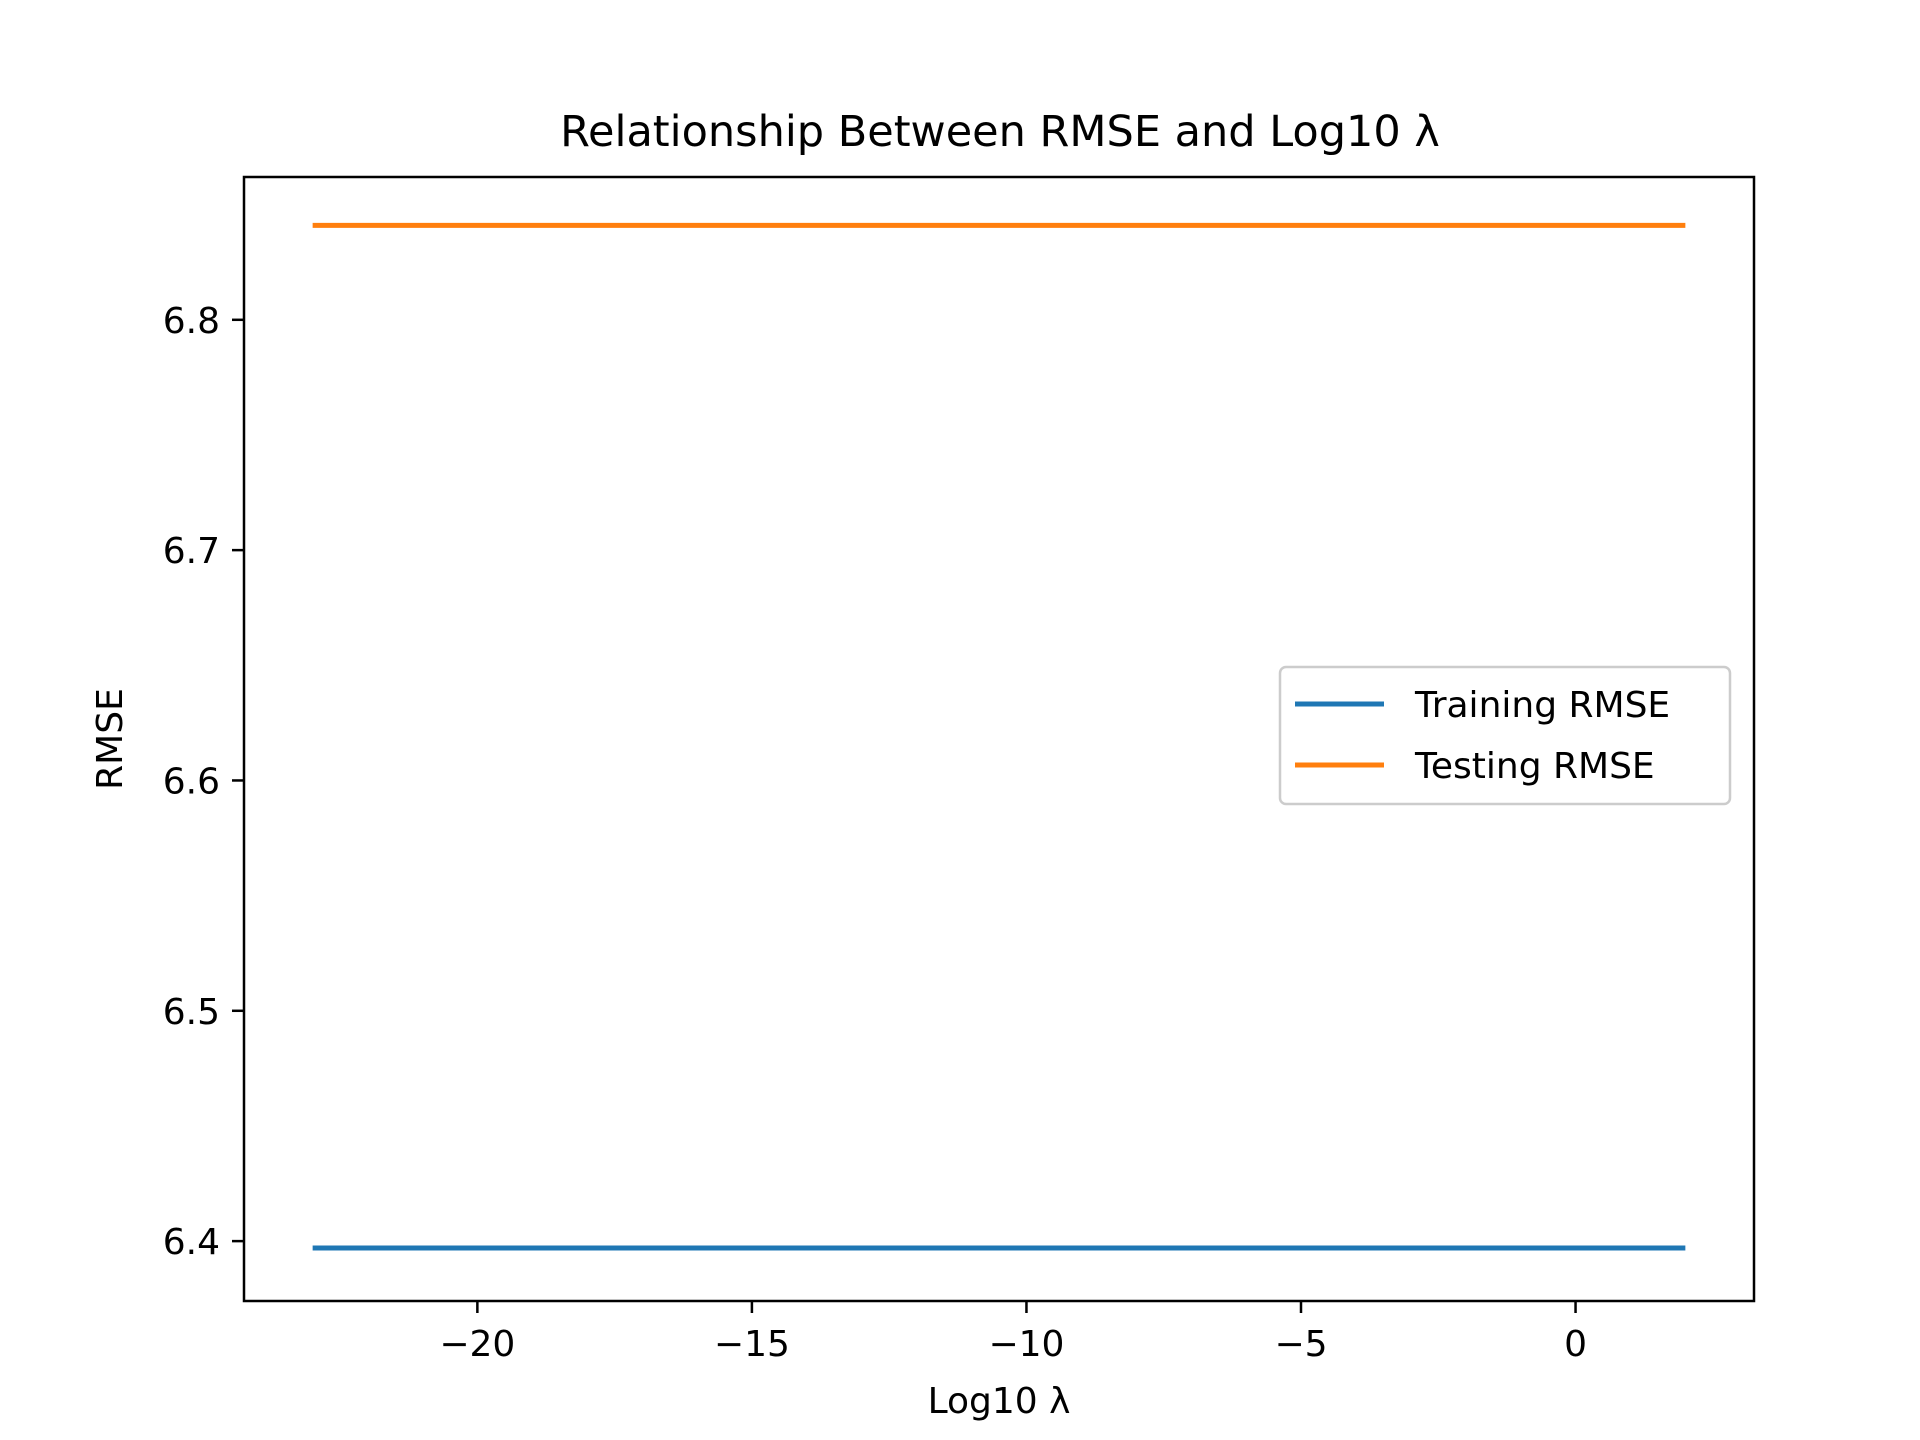 Image resolution: width=1920 pixels, height=1440 pixels. Describe the element at coordinates (752, 1344) in the screenshot. I see `x-tick-label: −15` at that location.